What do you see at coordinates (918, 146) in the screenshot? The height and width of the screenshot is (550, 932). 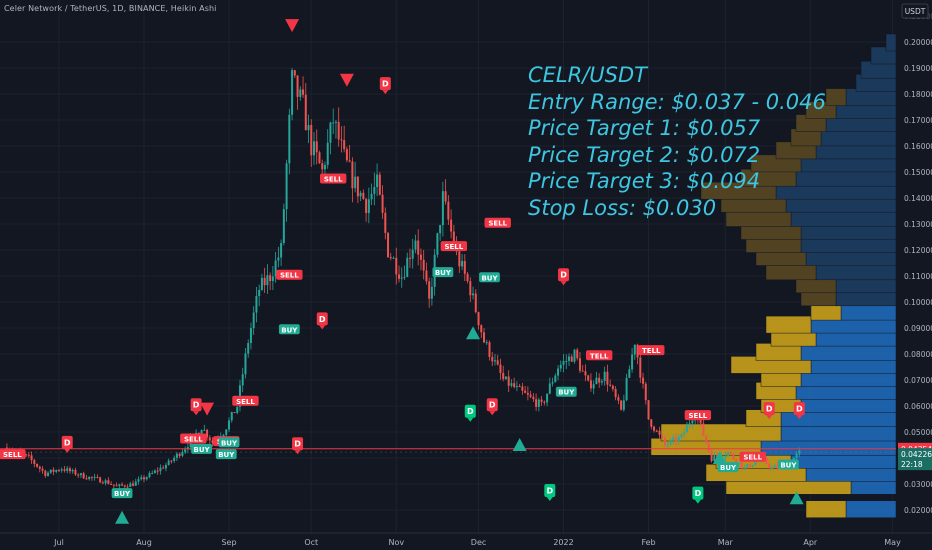 I see `price-axis-label: 0.16000` at bounding box center [918, 146].